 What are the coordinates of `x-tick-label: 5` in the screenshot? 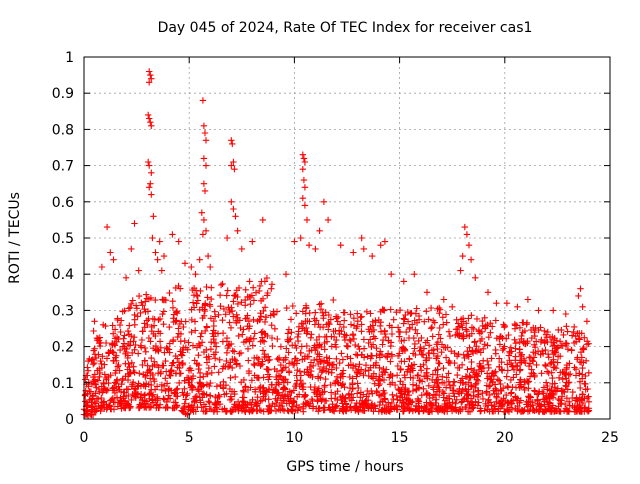 It's located at (189, 438).